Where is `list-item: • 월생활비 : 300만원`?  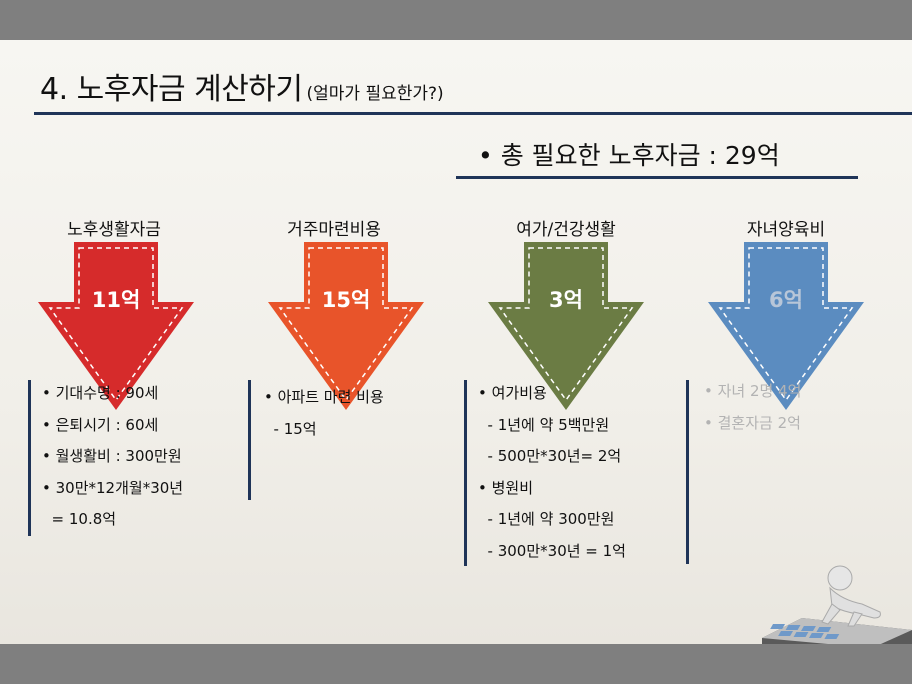
list-item: • 월생활비 : 300만원 is located at coordinates (112, 456).